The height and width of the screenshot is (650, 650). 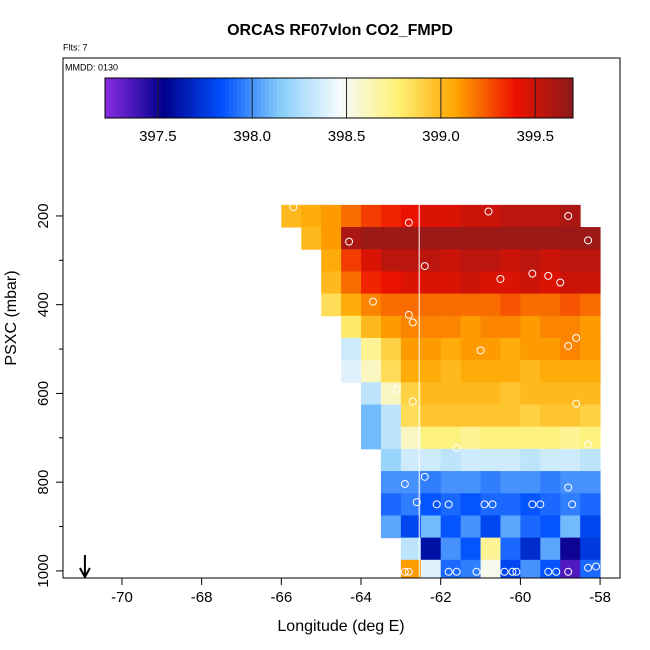 What do you see at coordinates (11, 317) in the screenshot?
I see `y-axis-label: PSXC (mbar)` at bounding box center [11, 317].